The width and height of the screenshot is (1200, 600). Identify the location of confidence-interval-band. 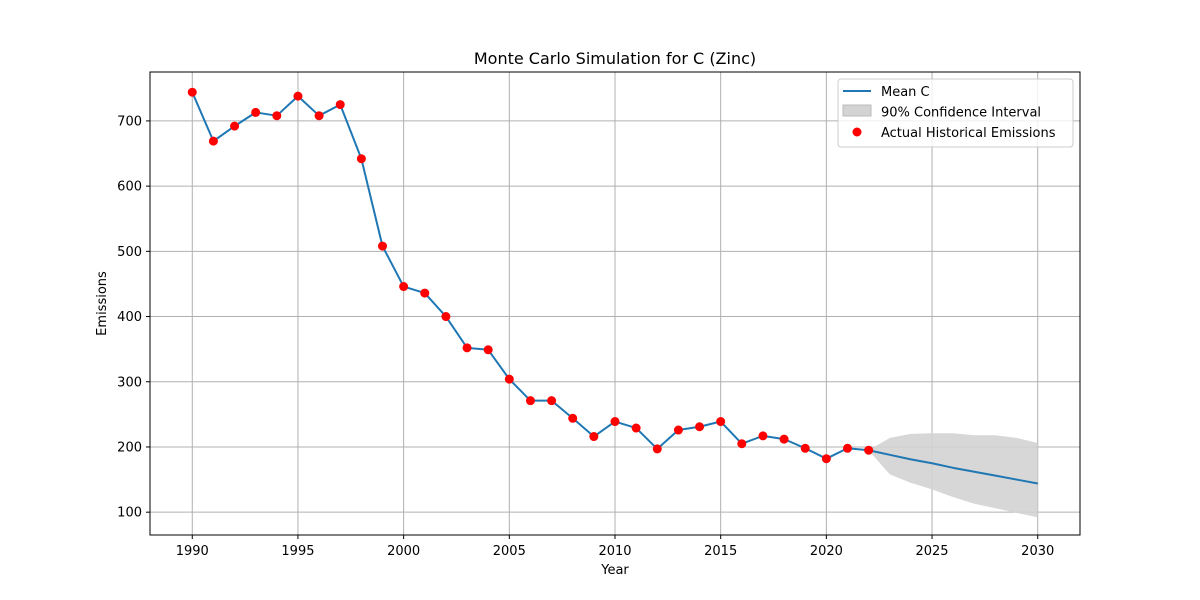
(953, 475).